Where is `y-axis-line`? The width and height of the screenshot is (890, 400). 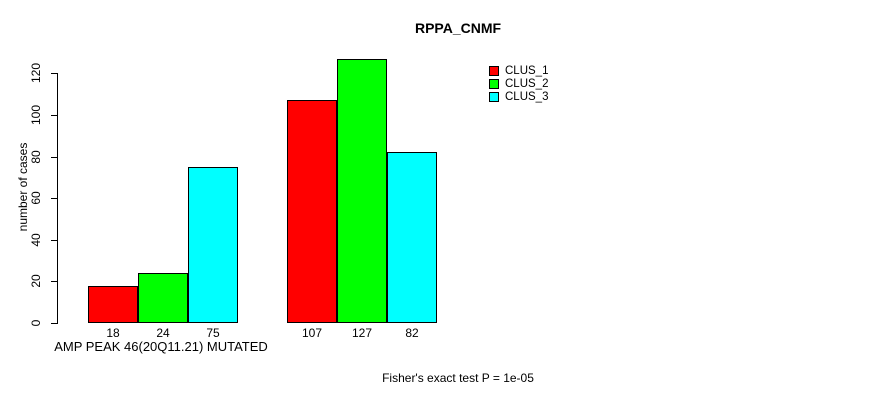
y-axis-line is located at coordinates (57, 198).